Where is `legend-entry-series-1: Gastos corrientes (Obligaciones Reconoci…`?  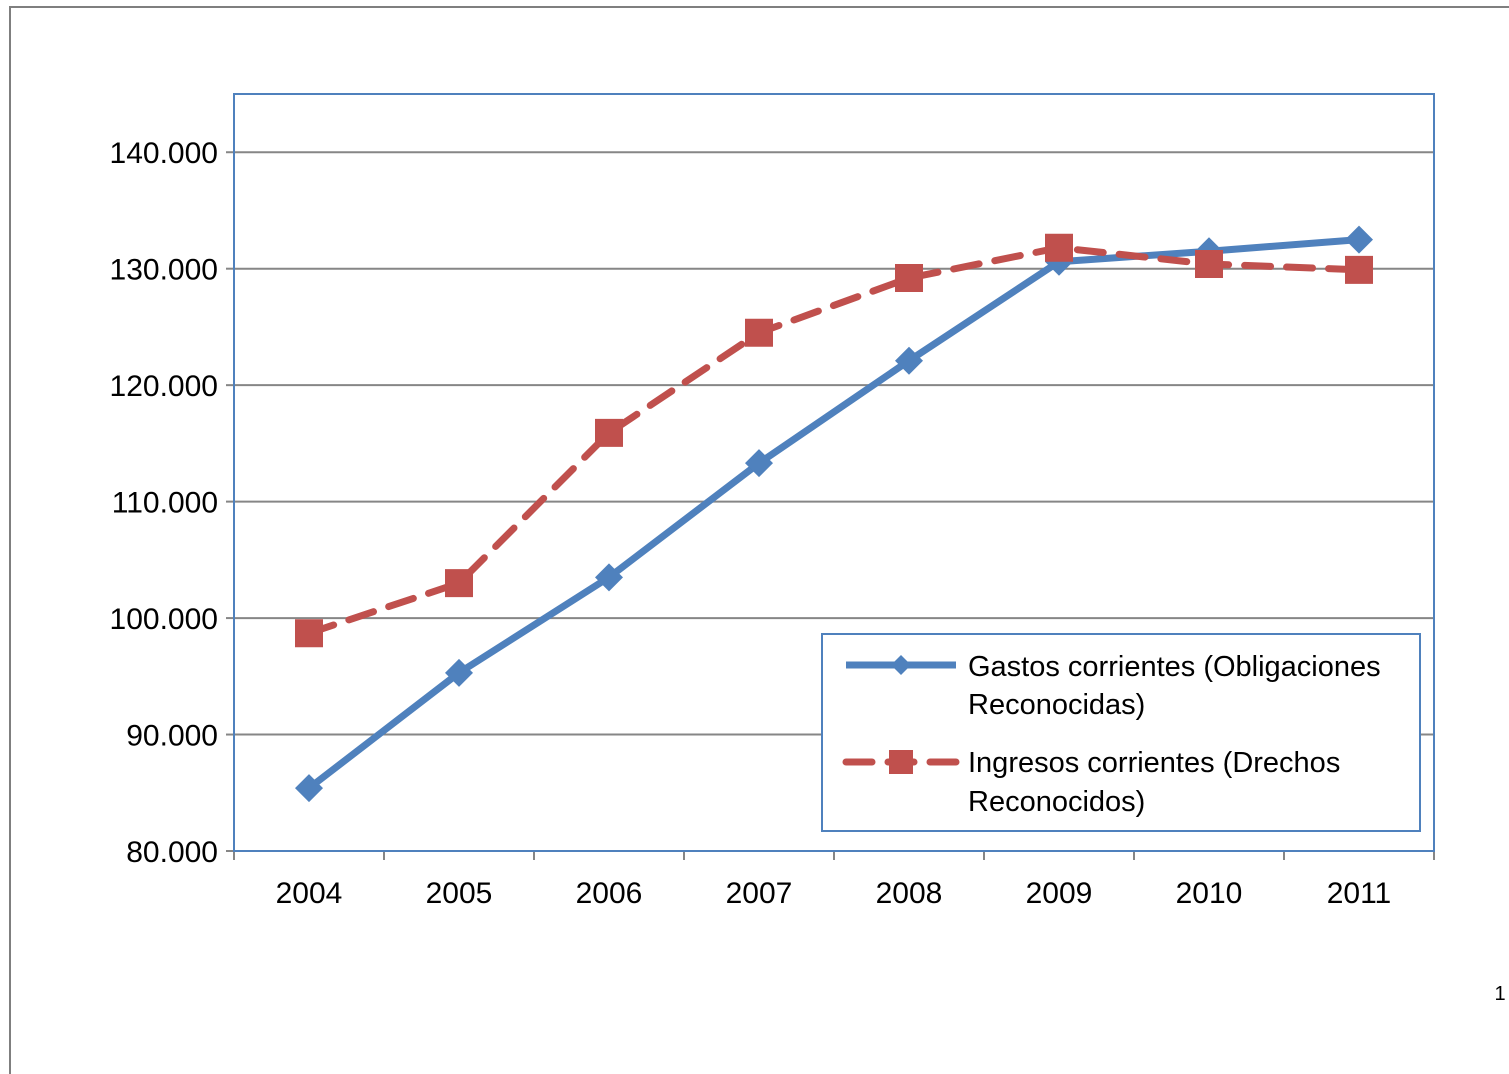
legend-entry-series-1: Gastos corrientes (Obligaciones Reconoci… is located at coordinates (1113, 686).